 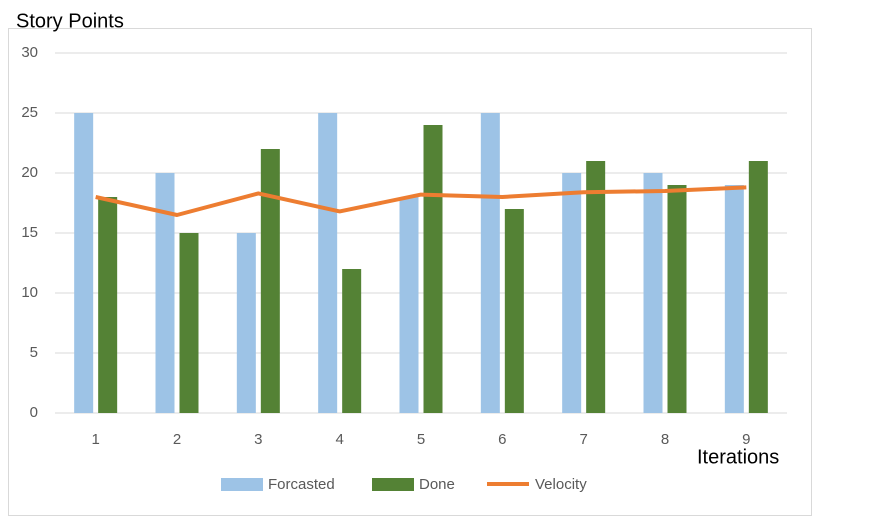 I want to click on x-axis-title: Iterations, so click(x=738, y=457).